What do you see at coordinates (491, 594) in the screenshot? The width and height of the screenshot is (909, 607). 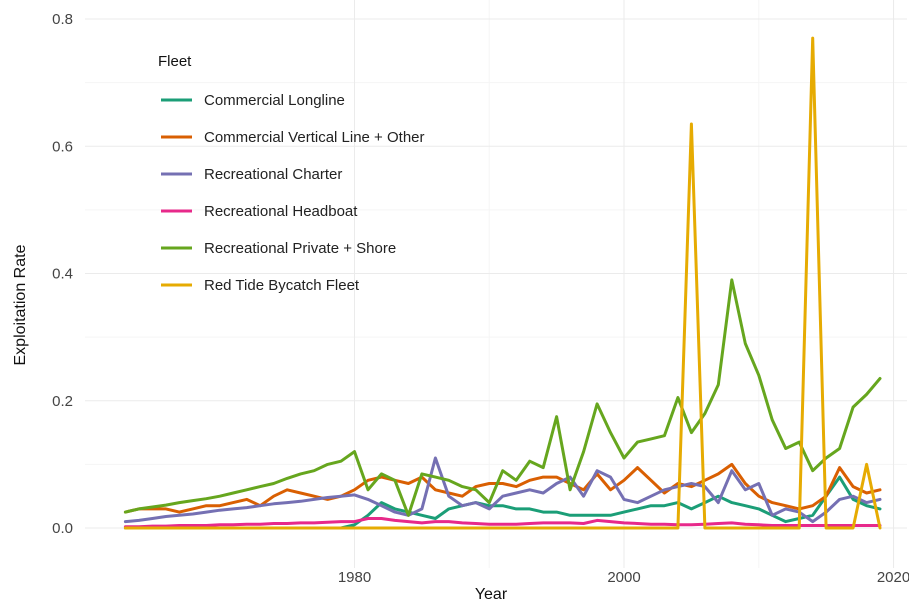 I see `x-axis-title: Year` at bounding box center [491, 594].